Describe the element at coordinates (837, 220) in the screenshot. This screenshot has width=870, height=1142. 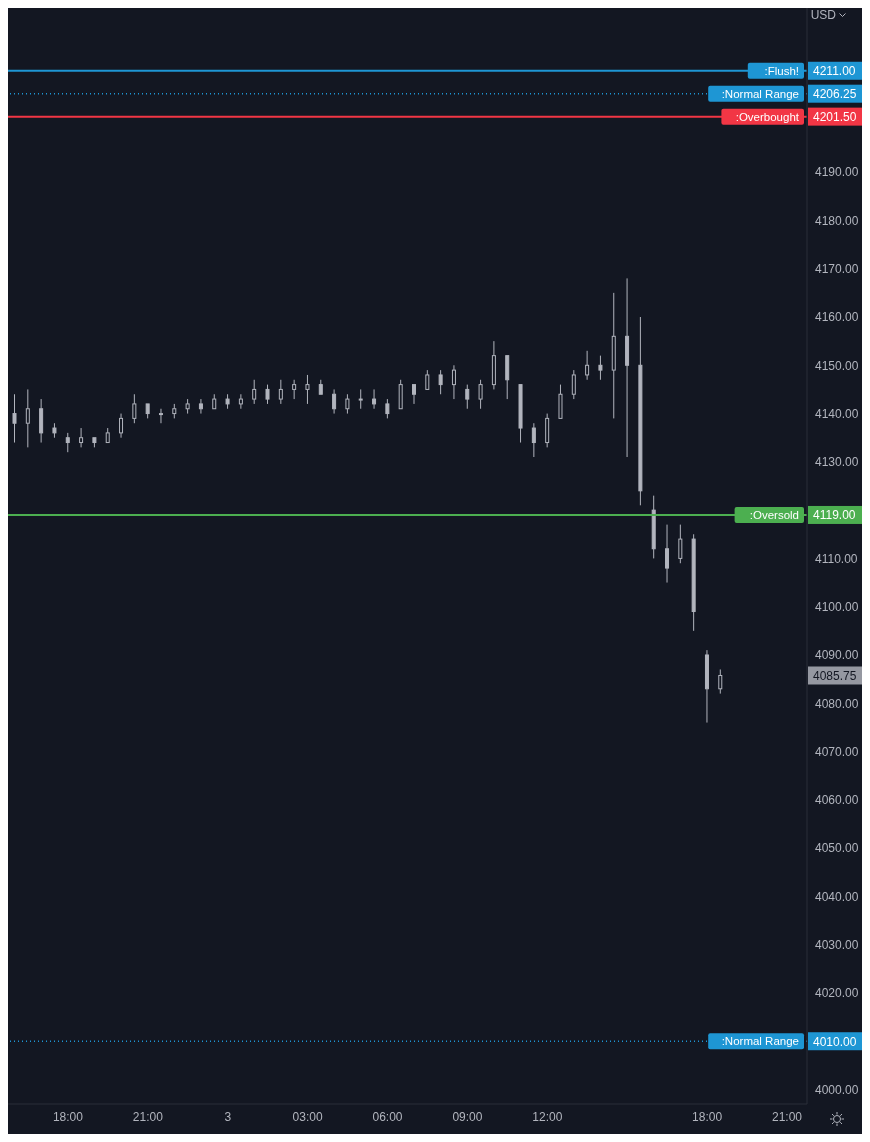
I see `y-tick-label: 4180.00` at that location.